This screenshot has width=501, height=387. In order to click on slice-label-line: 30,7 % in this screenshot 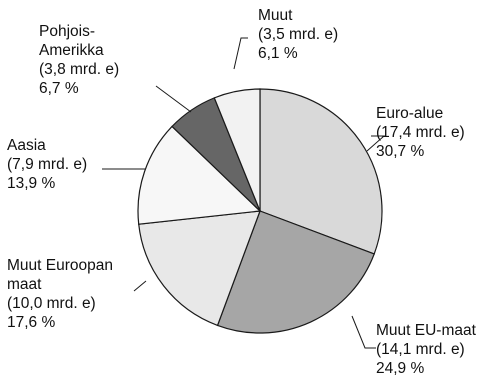, I will do `click(400, 151)`.